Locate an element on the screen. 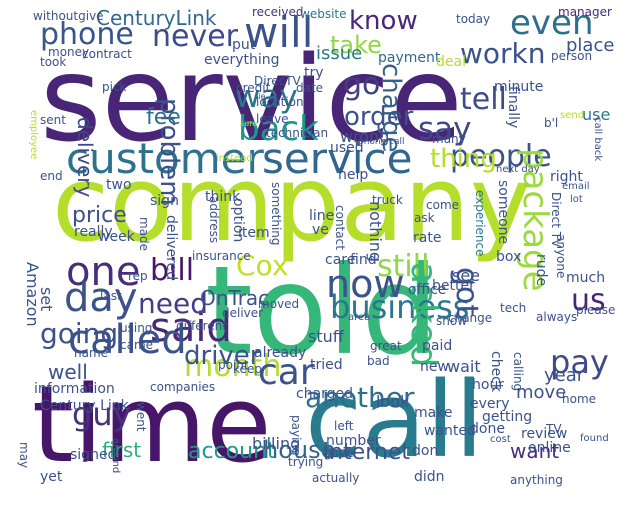 The image size is (633, 506). word: point is located at coordinates (233, 365).